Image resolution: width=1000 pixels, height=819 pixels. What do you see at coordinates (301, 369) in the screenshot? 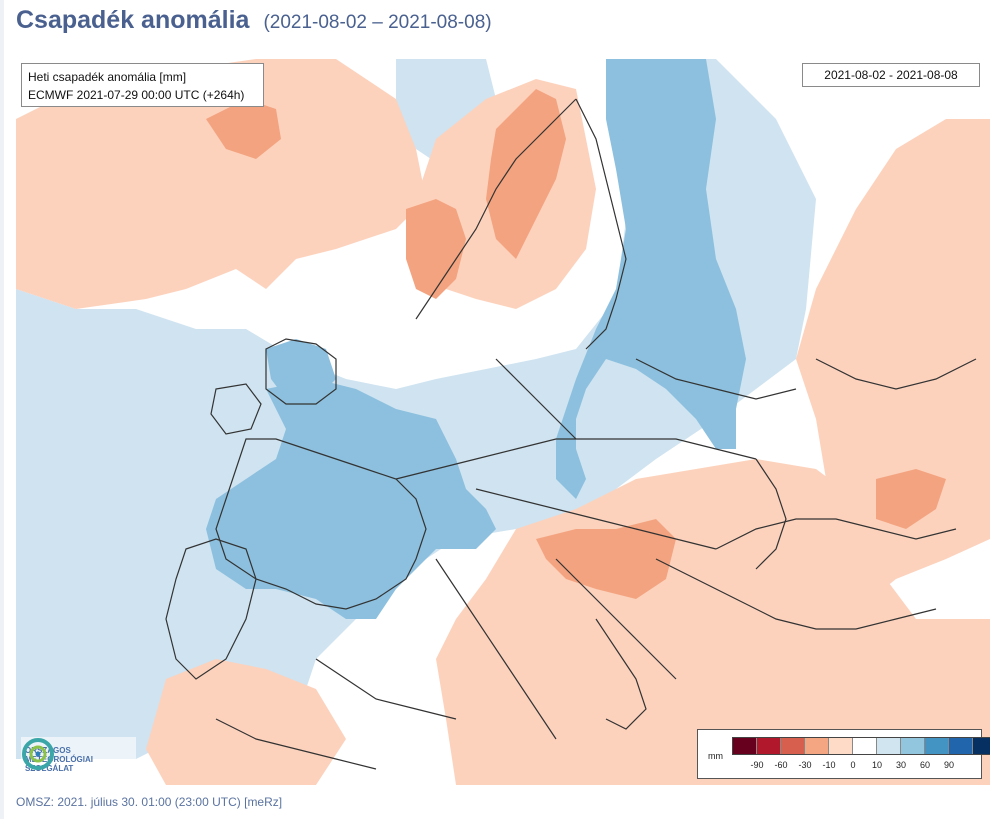
I see `wet-medium-britain` at bounding box center [301, 369].